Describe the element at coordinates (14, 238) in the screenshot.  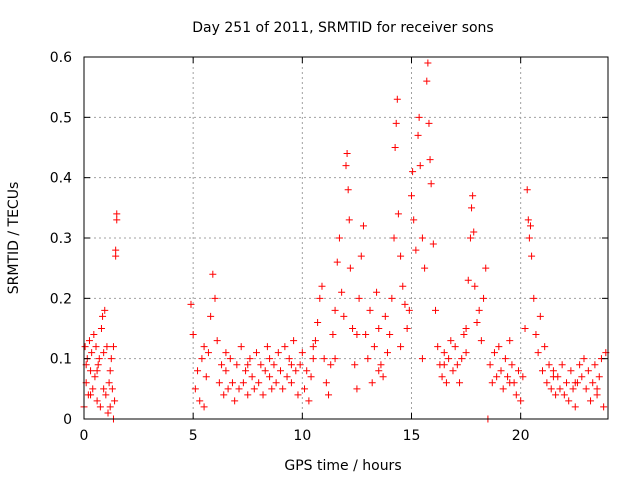
I see `y-axis-label: SRMTID / TECUs` at that location.